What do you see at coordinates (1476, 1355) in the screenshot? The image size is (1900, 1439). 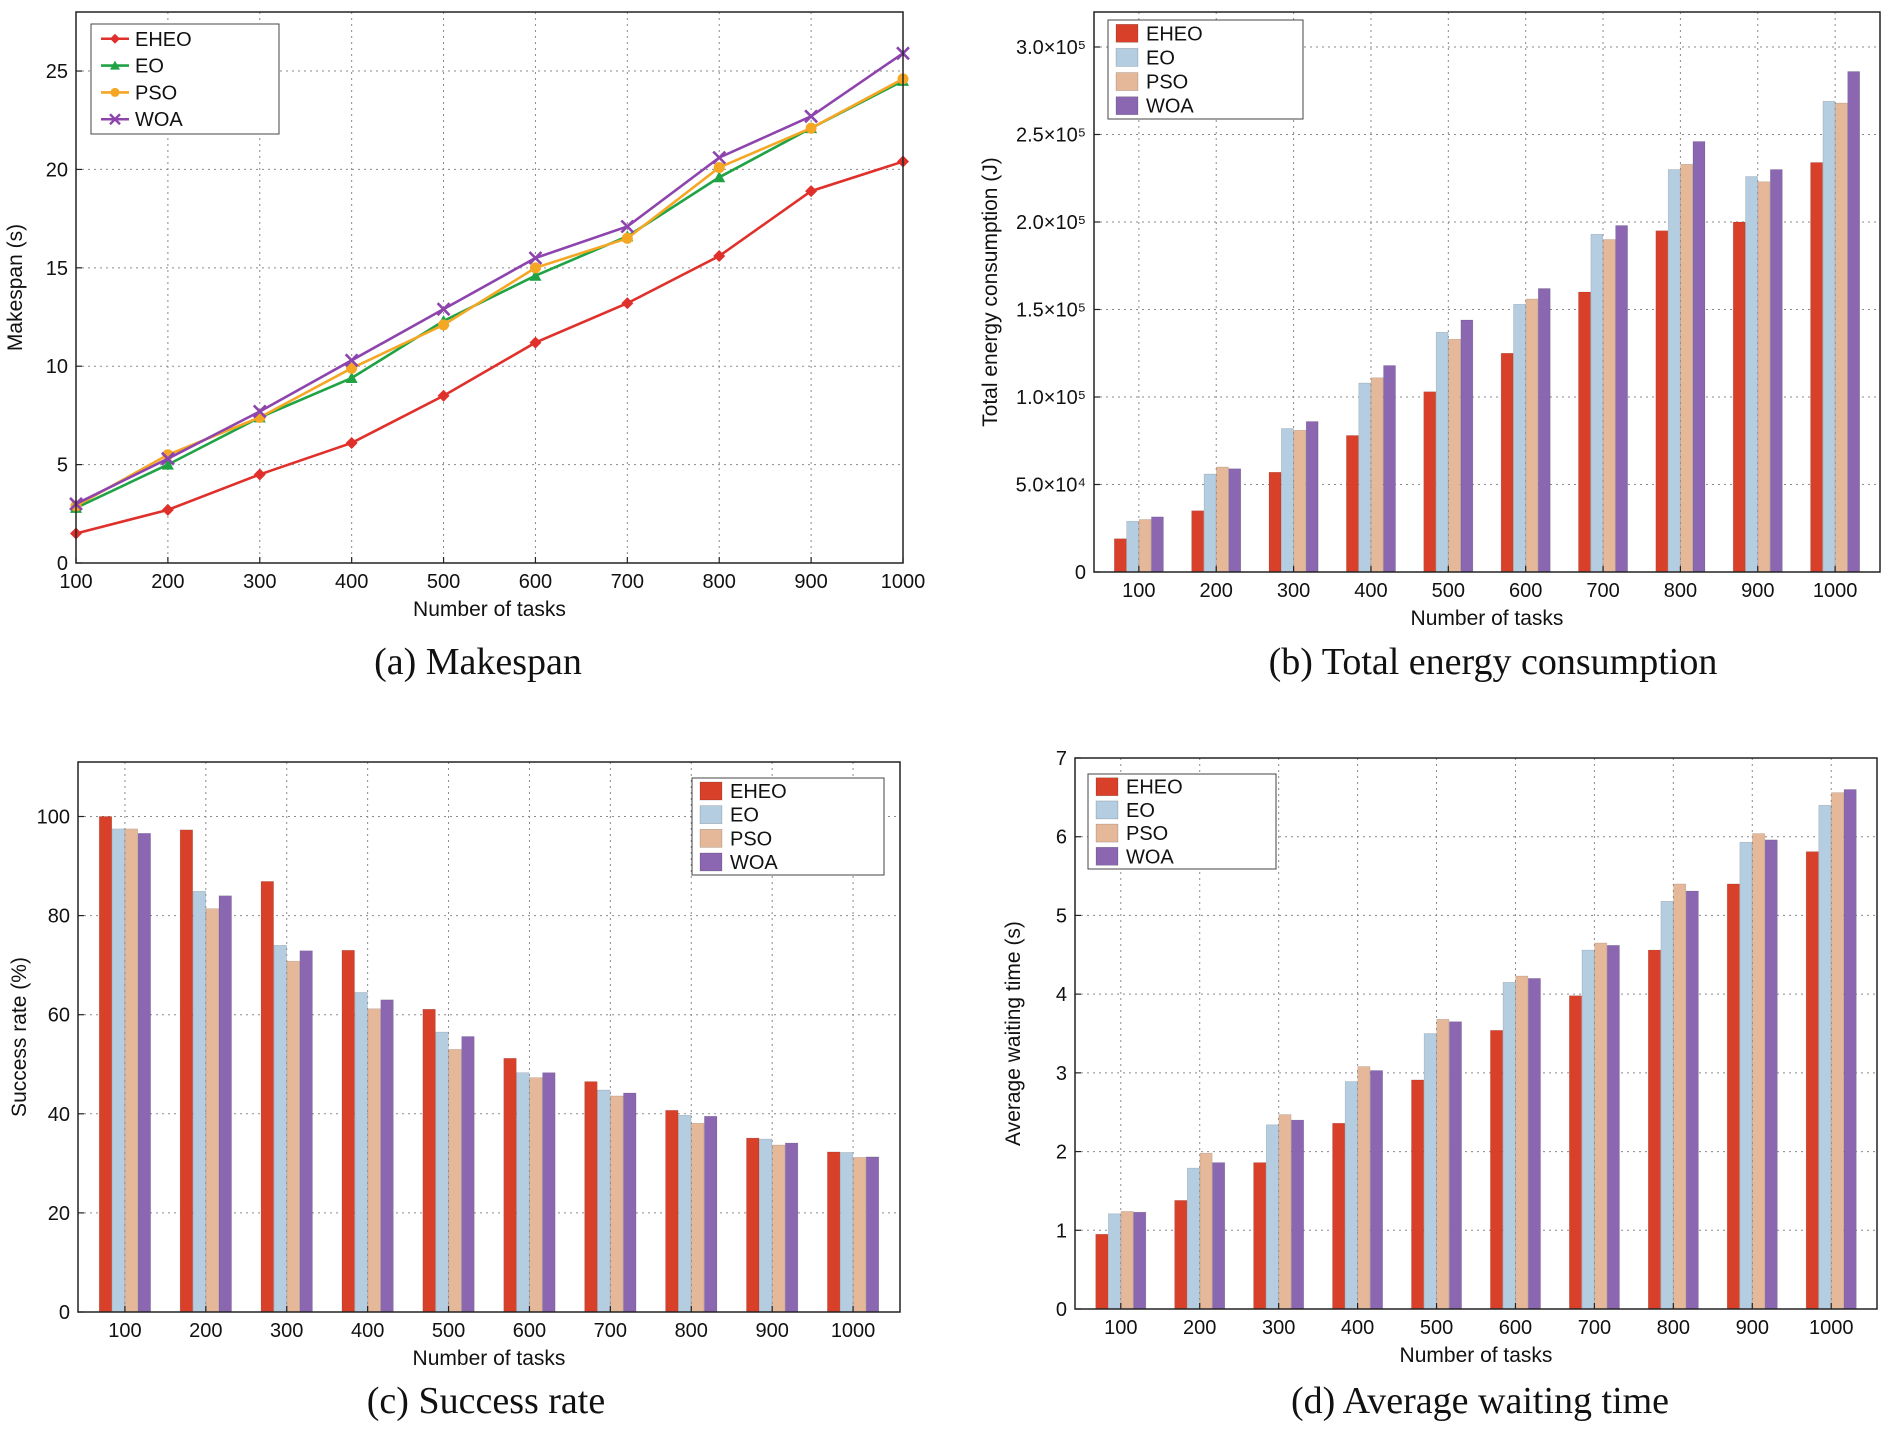 I see `x-axis-label: Number of tasks` at bounding box center [1476, 1355].